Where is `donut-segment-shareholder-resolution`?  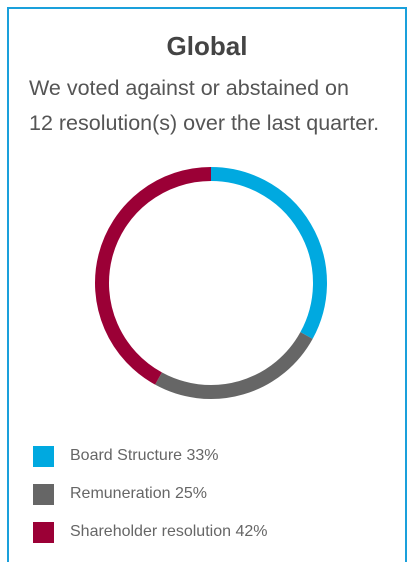
donut-segment-shareholder-resolution is located at coordinates (153, 276).